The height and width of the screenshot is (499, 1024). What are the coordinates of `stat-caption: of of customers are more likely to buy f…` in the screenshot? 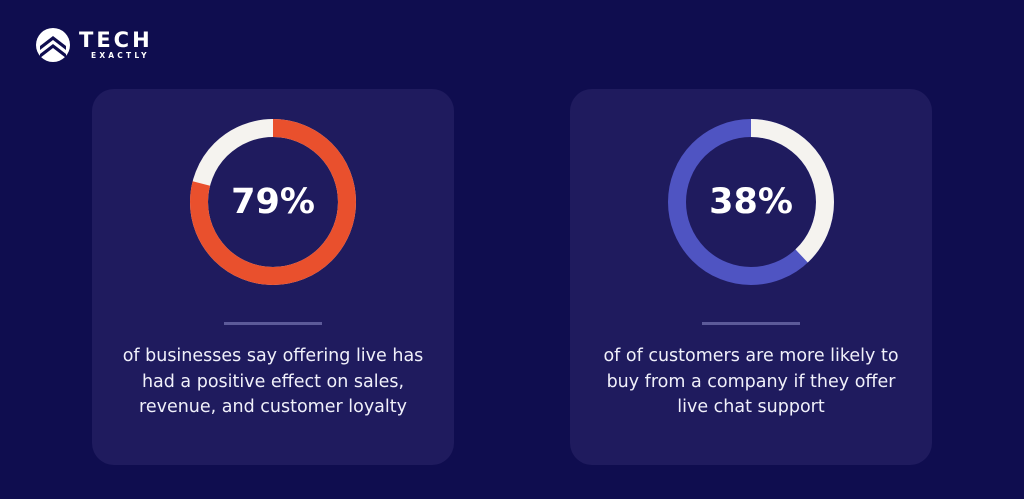 It's located at (751, 381).